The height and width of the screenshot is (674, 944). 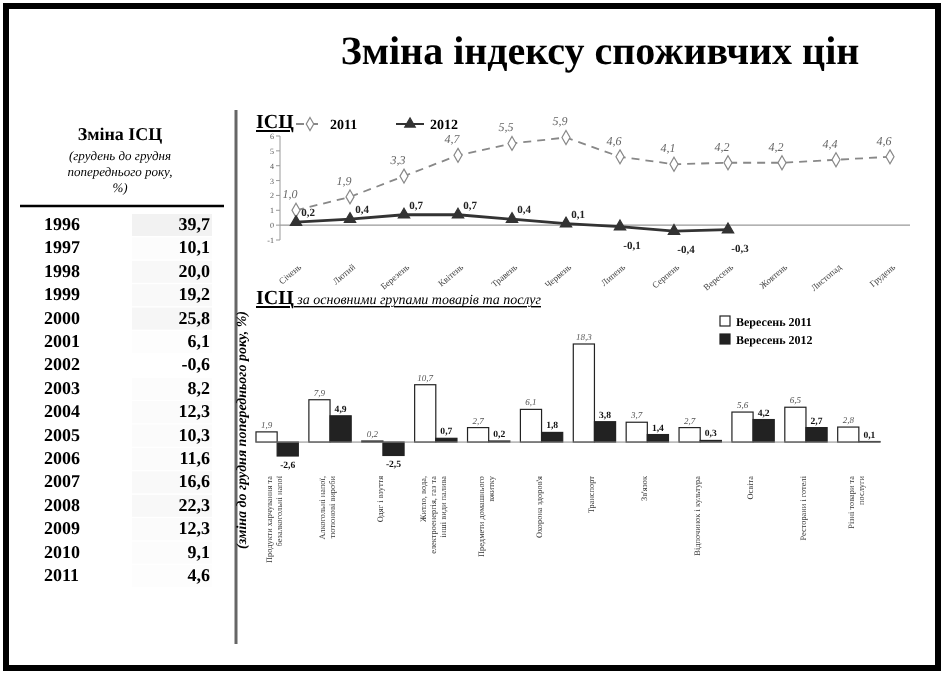 I want to click on data-label: 19,2, so click(x=194, y=294).